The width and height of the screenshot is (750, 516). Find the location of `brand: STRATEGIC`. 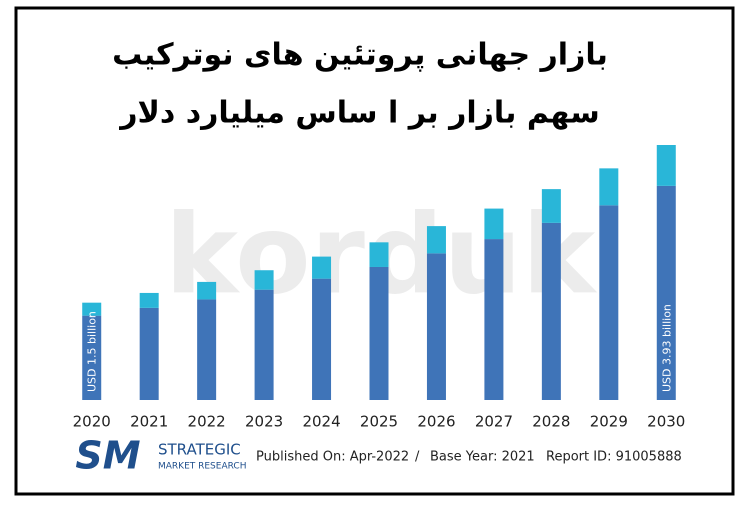

brand: STRATEGIC is located at coordinates (199, 450).